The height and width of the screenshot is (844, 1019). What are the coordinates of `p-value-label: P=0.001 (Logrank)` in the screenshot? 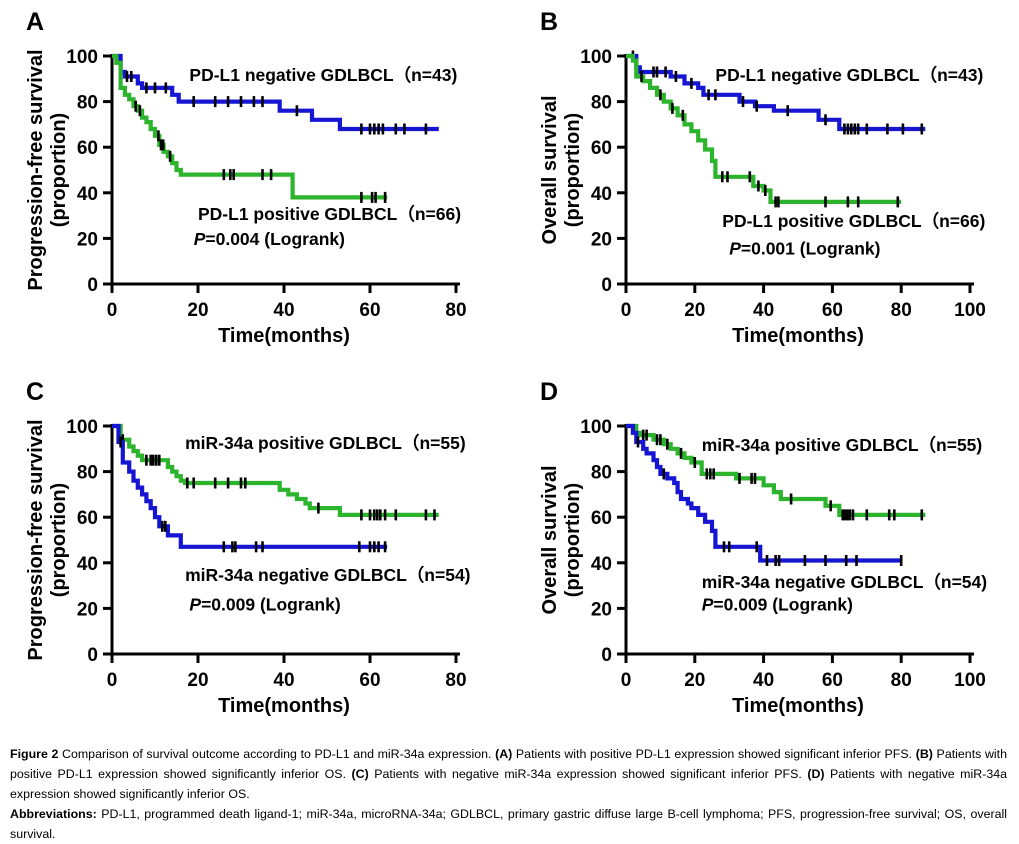 It's located at (804, 248).